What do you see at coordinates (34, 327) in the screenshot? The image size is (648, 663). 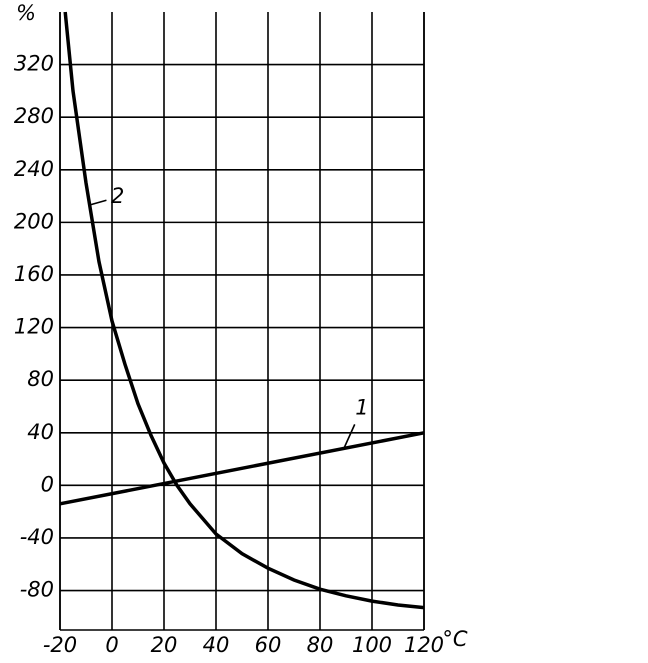 I see `y-tick-label: 120` at bounding box center [34, 327].